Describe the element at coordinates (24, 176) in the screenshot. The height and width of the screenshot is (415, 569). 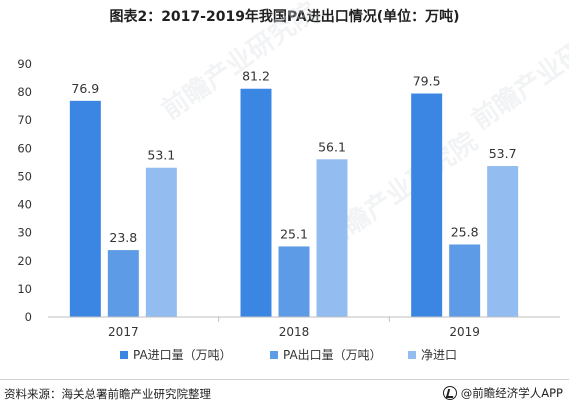
I see `y-tick-label: 50` at that location.